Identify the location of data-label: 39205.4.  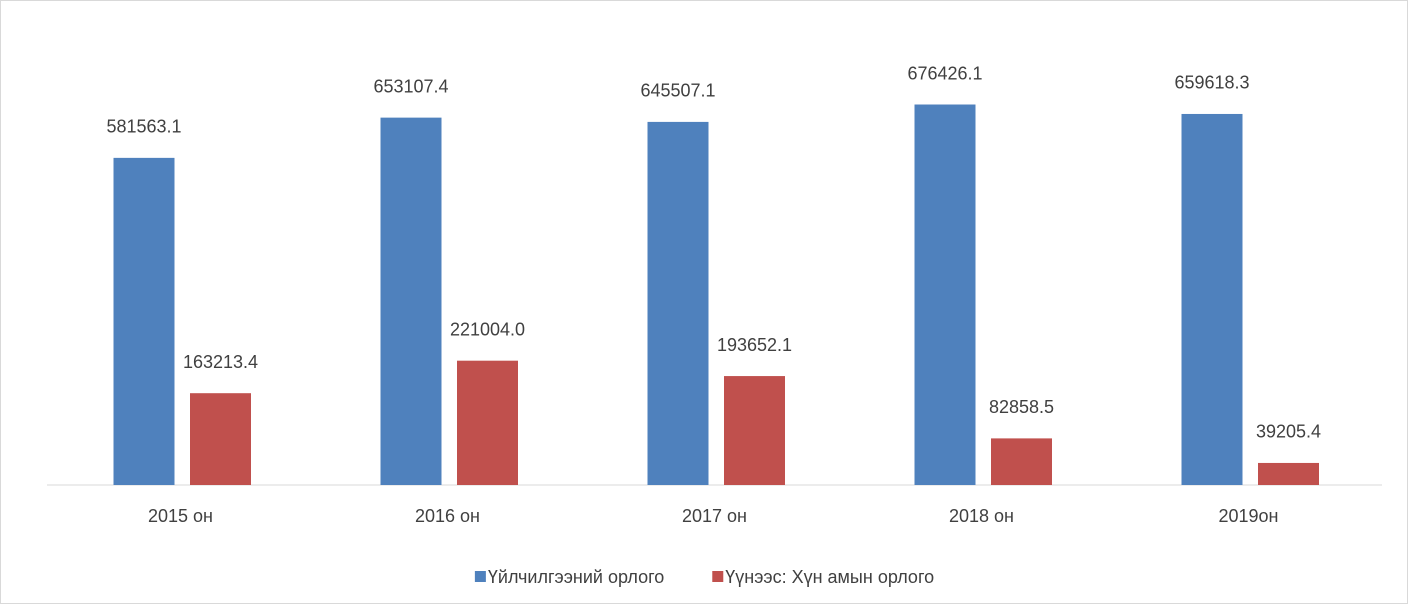
(1288, 432).